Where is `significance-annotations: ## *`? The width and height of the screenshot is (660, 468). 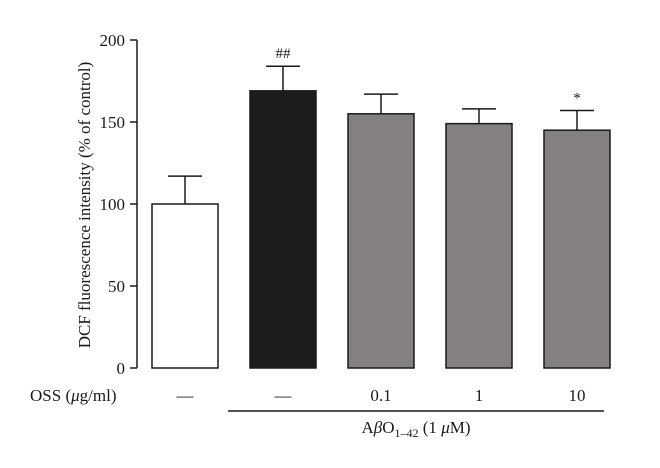
significance-annotations: ## * is located at coordinates (428, 76).